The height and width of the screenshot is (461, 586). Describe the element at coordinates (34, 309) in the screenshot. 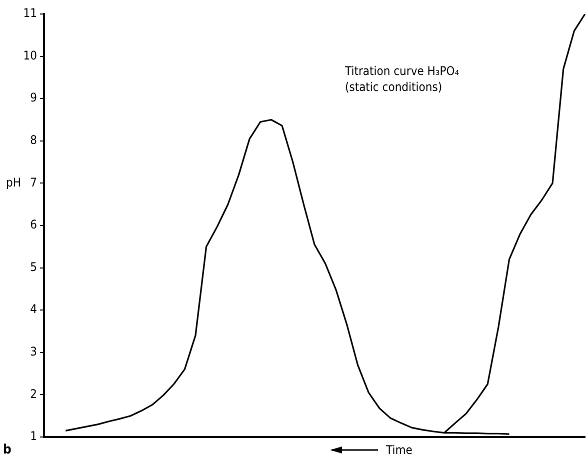

I see `y-tick-label: 4` at that location.